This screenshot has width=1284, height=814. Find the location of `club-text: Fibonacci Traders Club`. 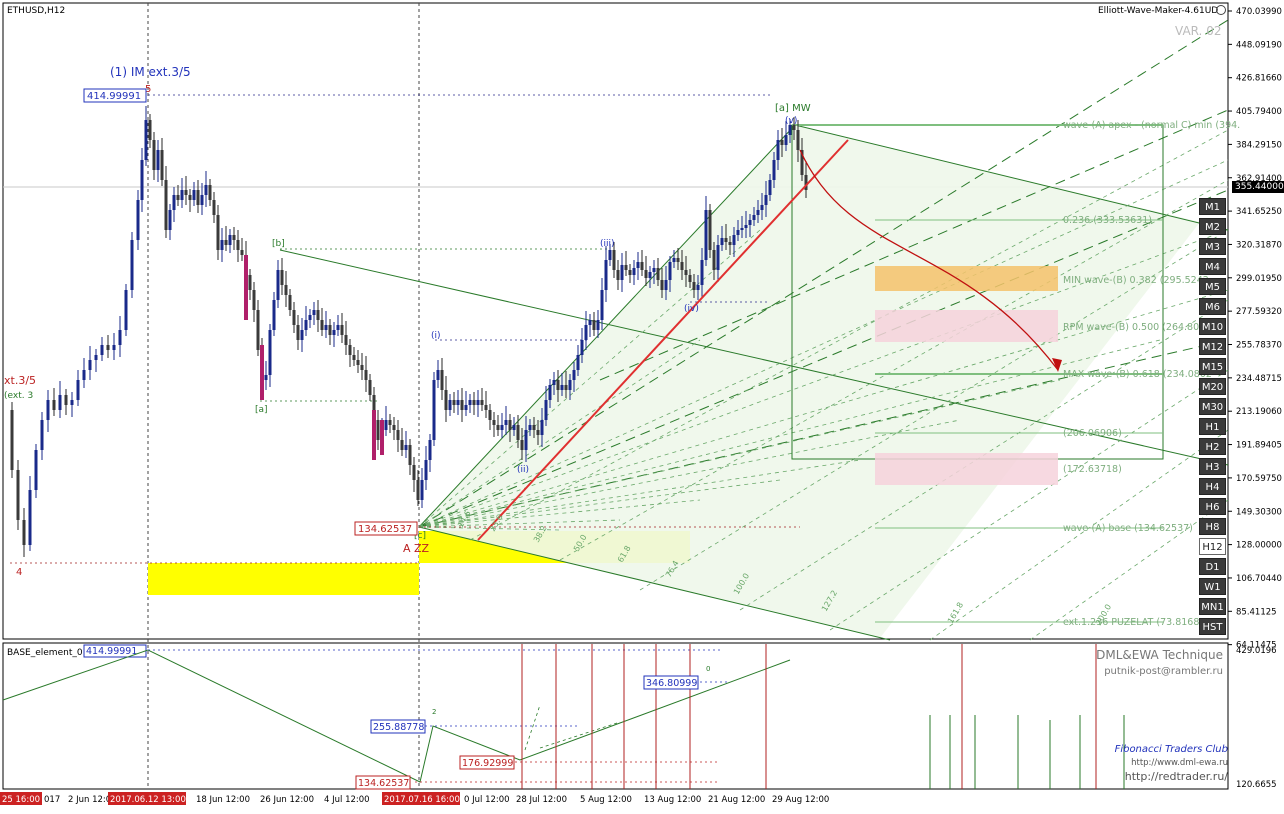

club-text: Fibonacci Traders Club is located at coordinates (1171, 749).